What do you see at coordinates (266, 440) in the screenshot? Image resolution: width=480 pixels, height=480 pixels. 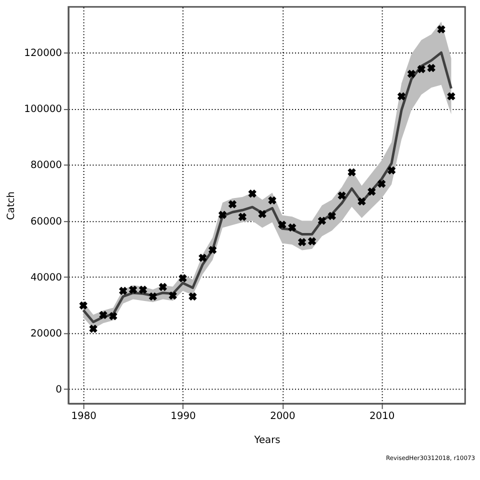 I see `x-axis-title: Years` at bounding box center [266, 440].